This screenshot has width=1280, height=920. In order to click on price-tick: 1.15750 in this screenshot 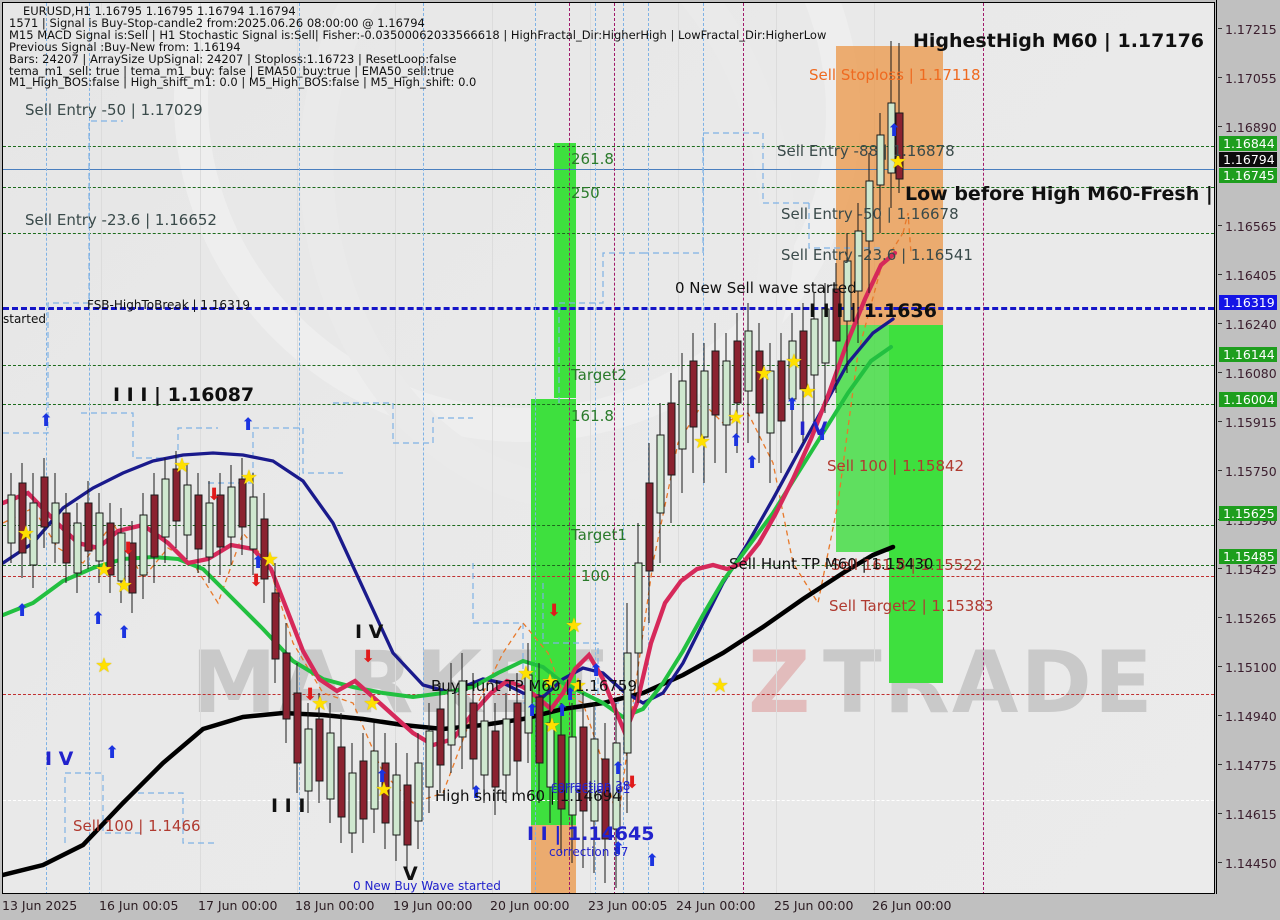, I will do `click(1248, 471)`.